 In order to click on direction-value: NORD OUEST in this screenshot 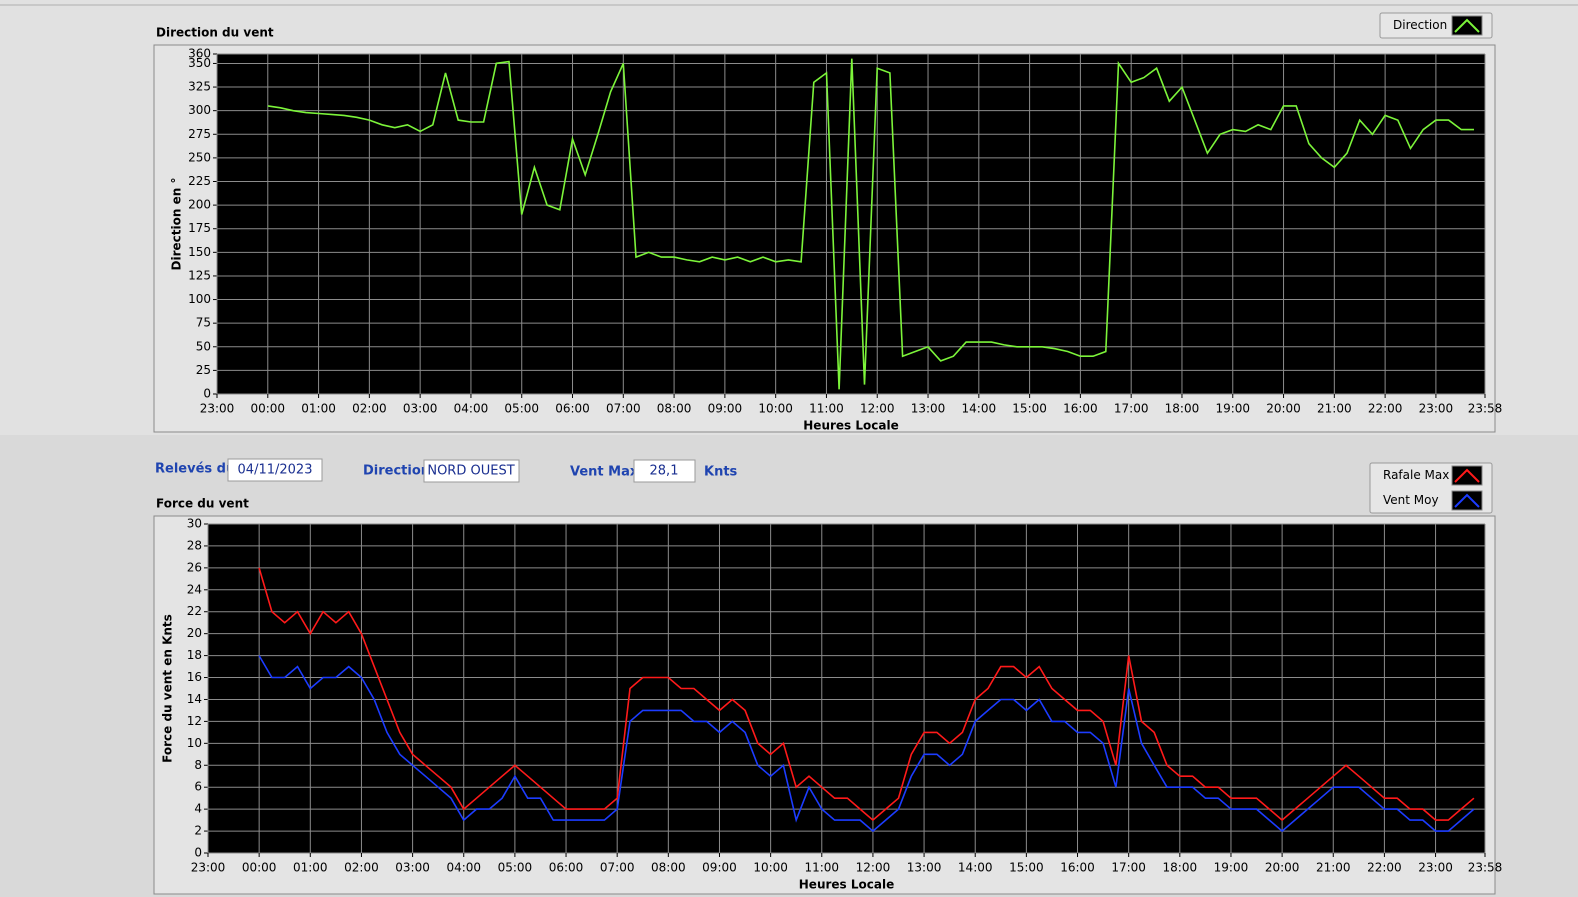, I will do `click(470, 471)`.